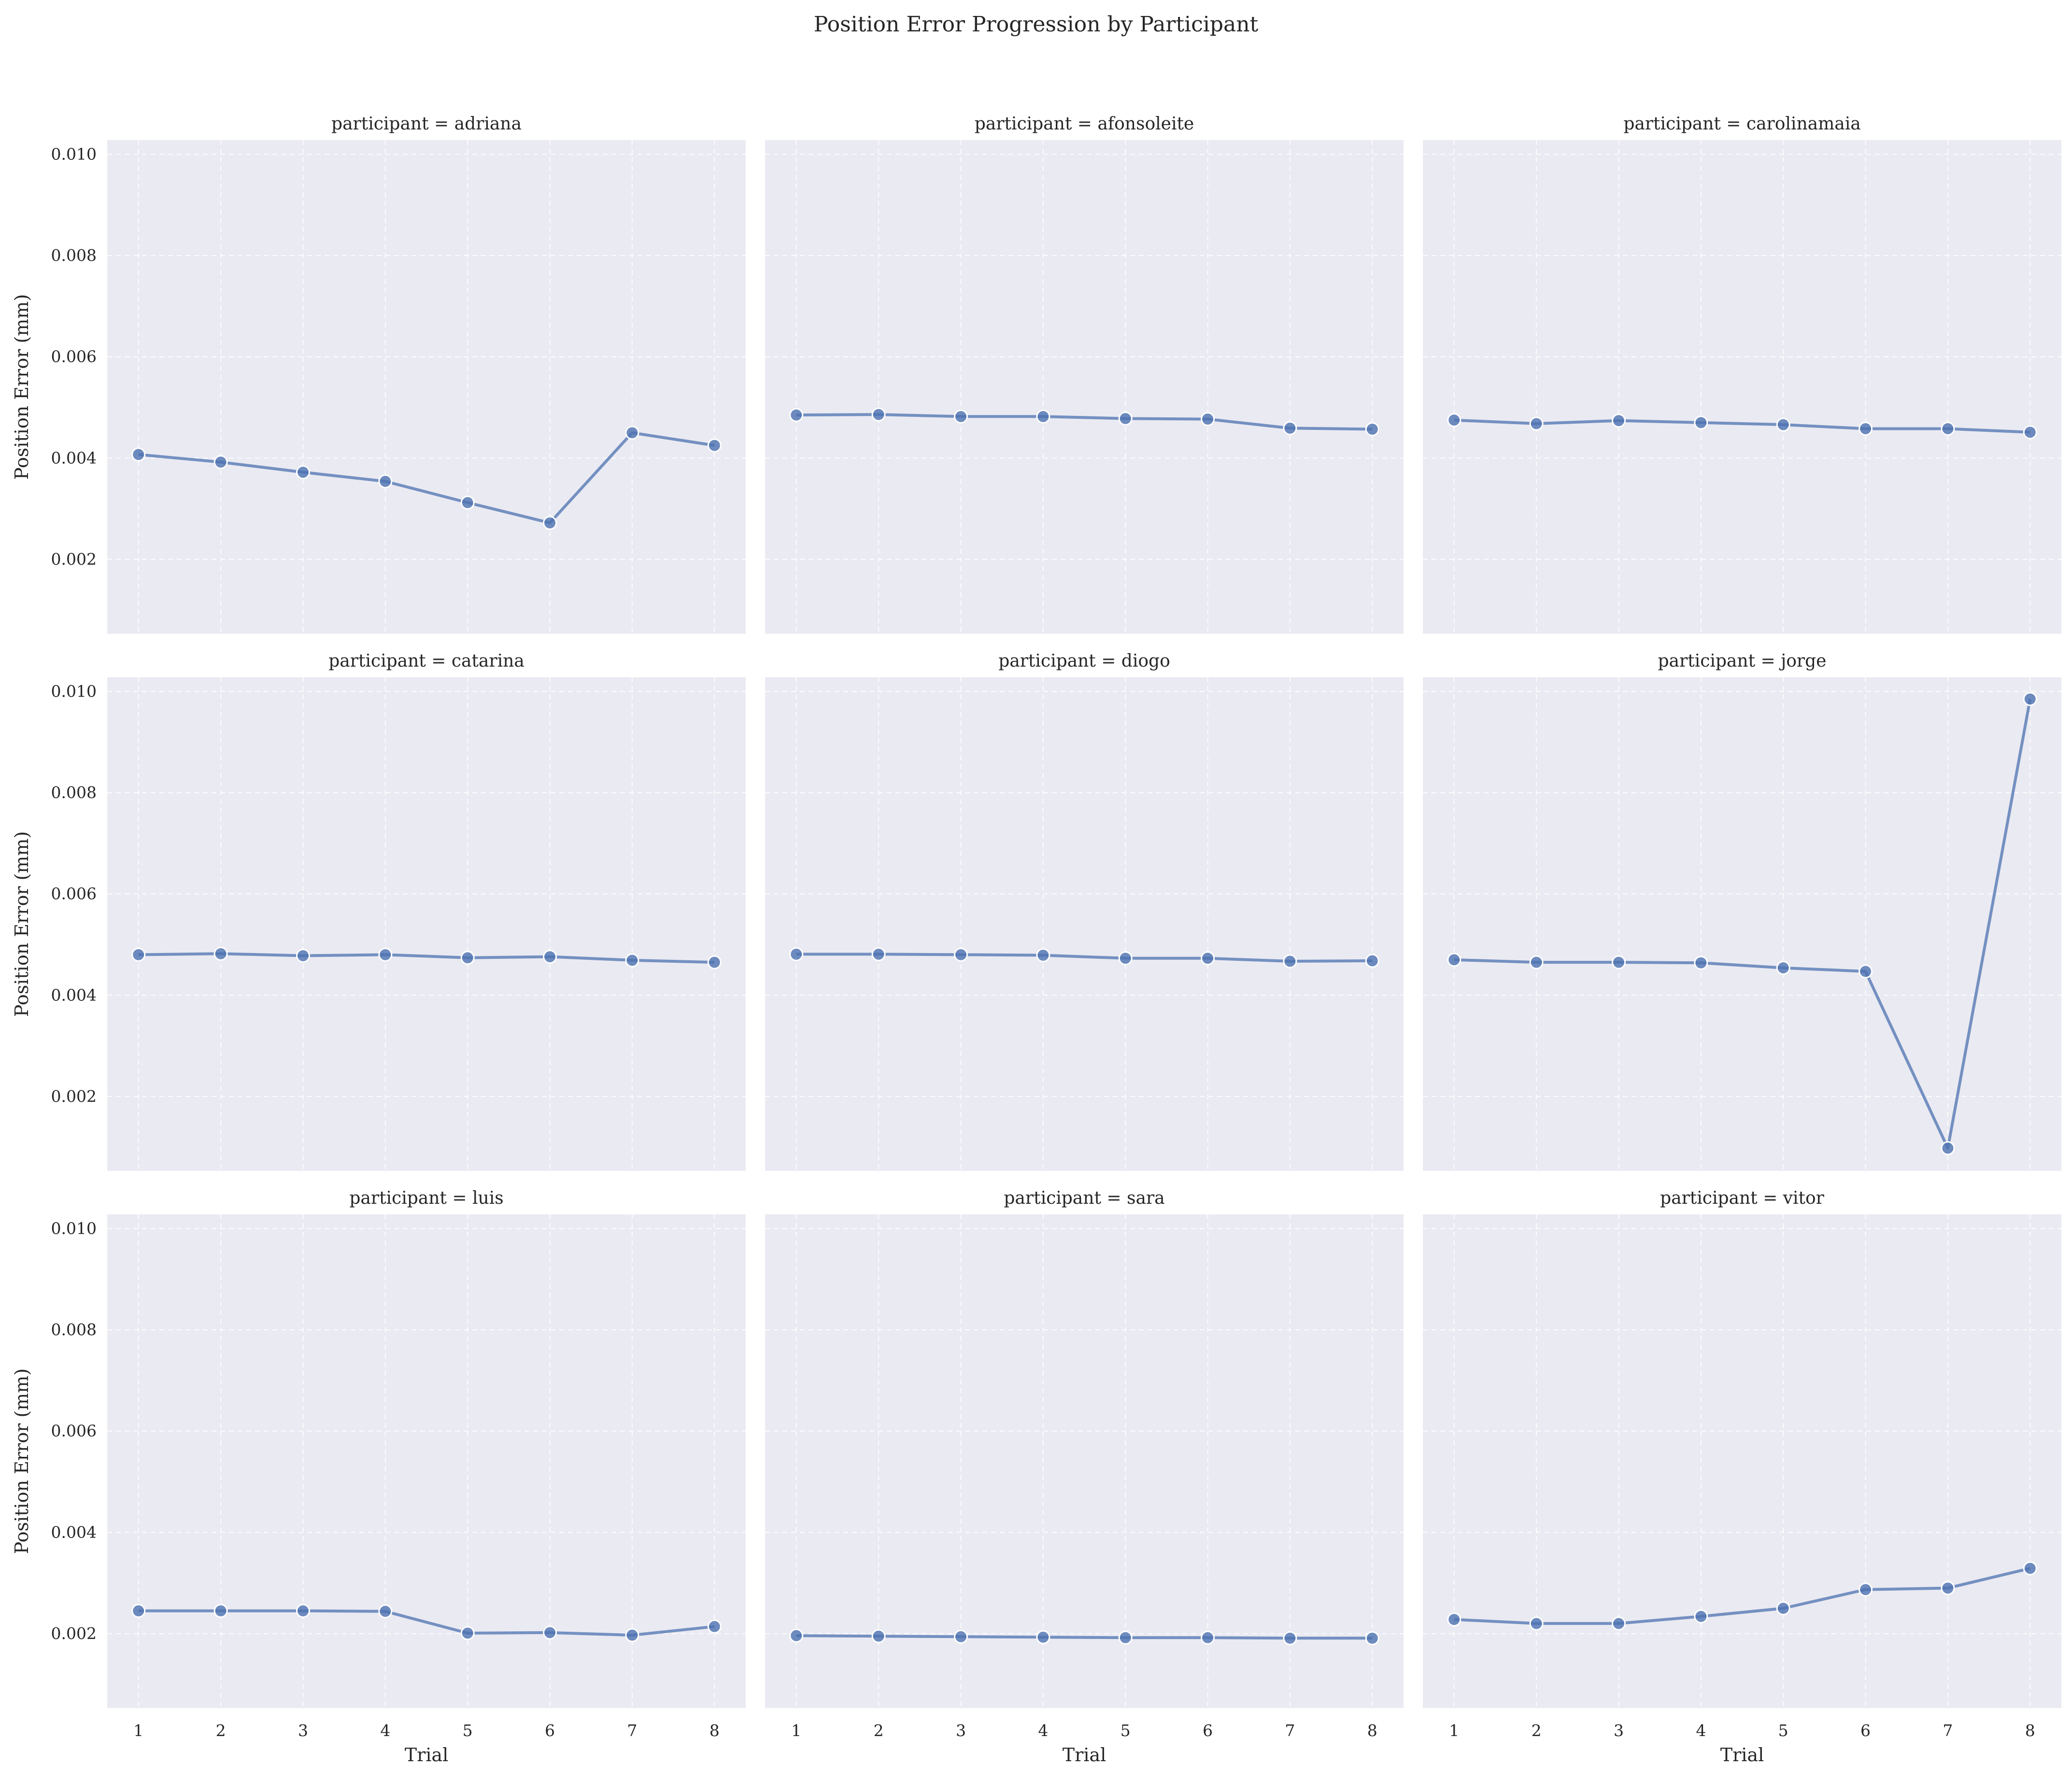 This screenshot has width=2072, height=1781. I want to click on facet-title: participant = adriana, so click(426, 124).